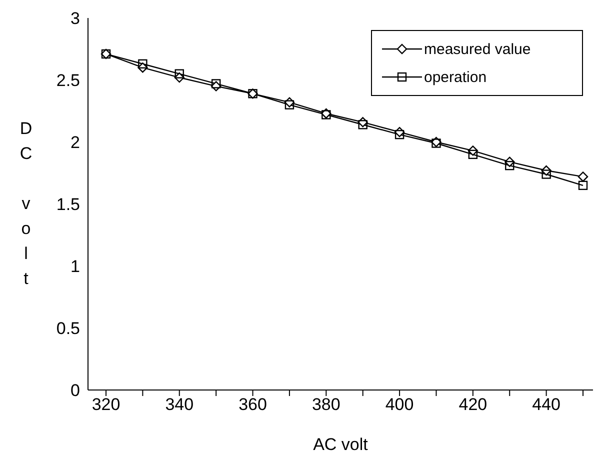 The image size is (605, 468). I want to click on x-axis-title: AC volt, so click(340, 444).